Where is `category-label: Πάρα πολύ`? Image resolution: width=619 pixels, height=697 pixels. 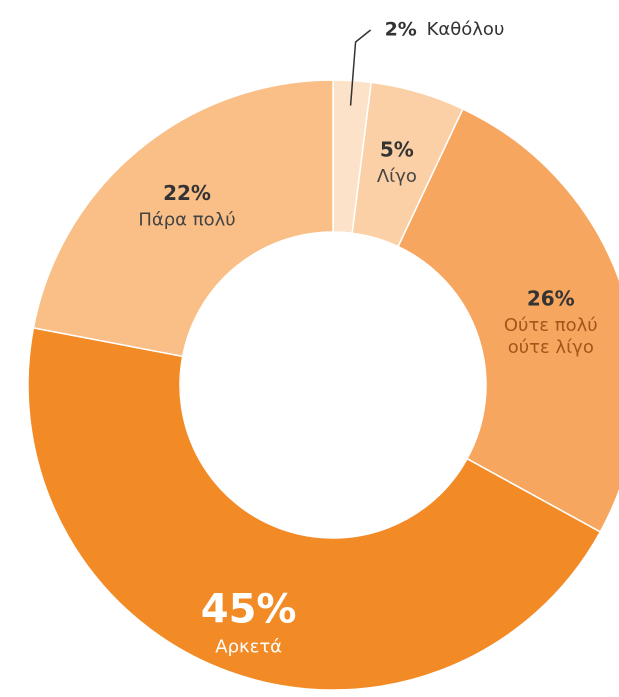
category-label: Πάρα πολύ is located at coordinates (186, 220).